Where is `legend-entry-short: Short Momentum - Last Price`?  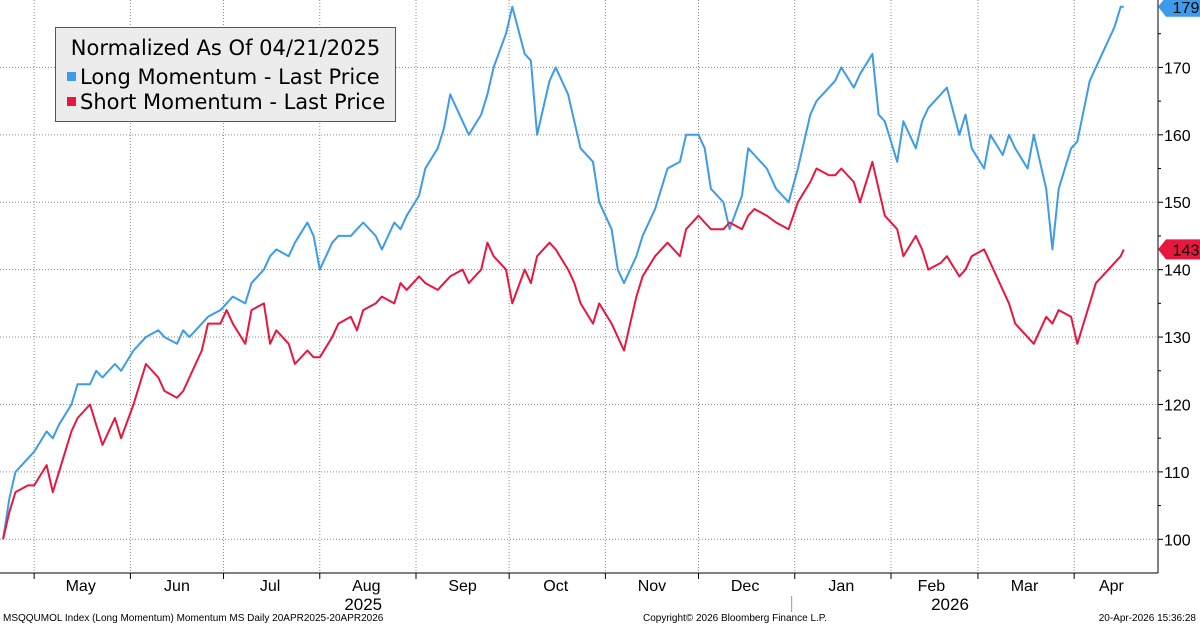 legend-entry-short: Short Momentum - Last Price is located at coordinates (226, 102).